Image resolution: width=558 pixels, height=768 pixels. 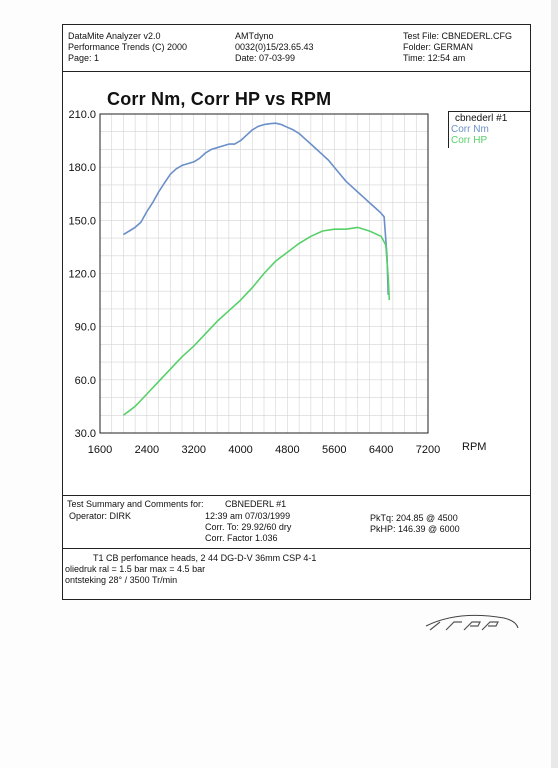 I want to click on operator: Operator: DIRK, so click(x=100, y=516).